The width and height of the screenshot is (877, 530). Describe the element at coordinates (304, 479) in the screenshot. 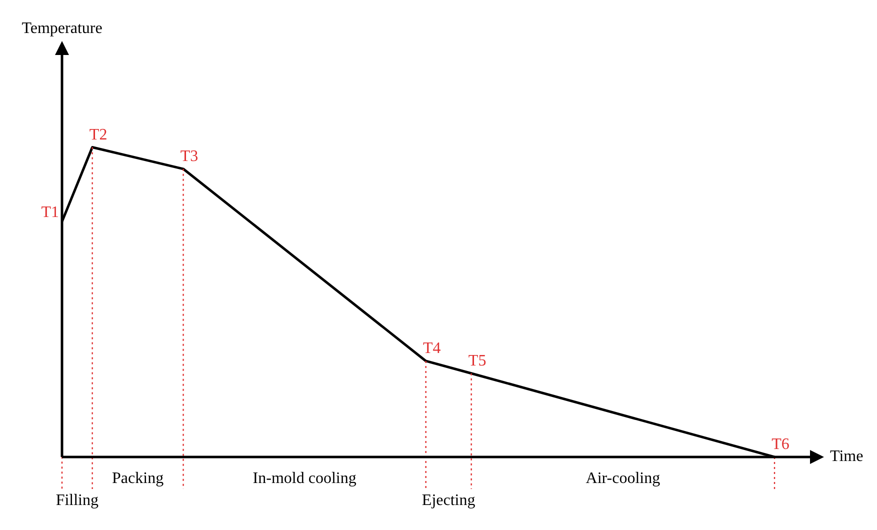

I see `text: In-mold cooling` at that location.